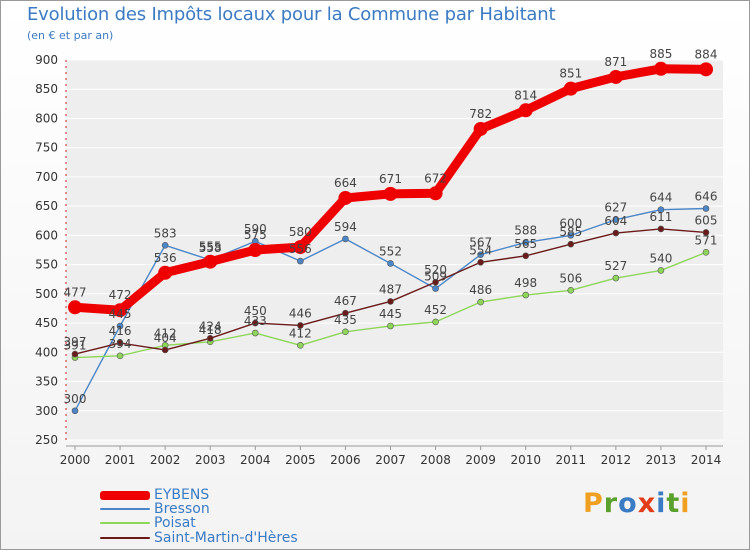  I want to click on data-label-saint-martin-d-h-res: 424, so click(210, 326).